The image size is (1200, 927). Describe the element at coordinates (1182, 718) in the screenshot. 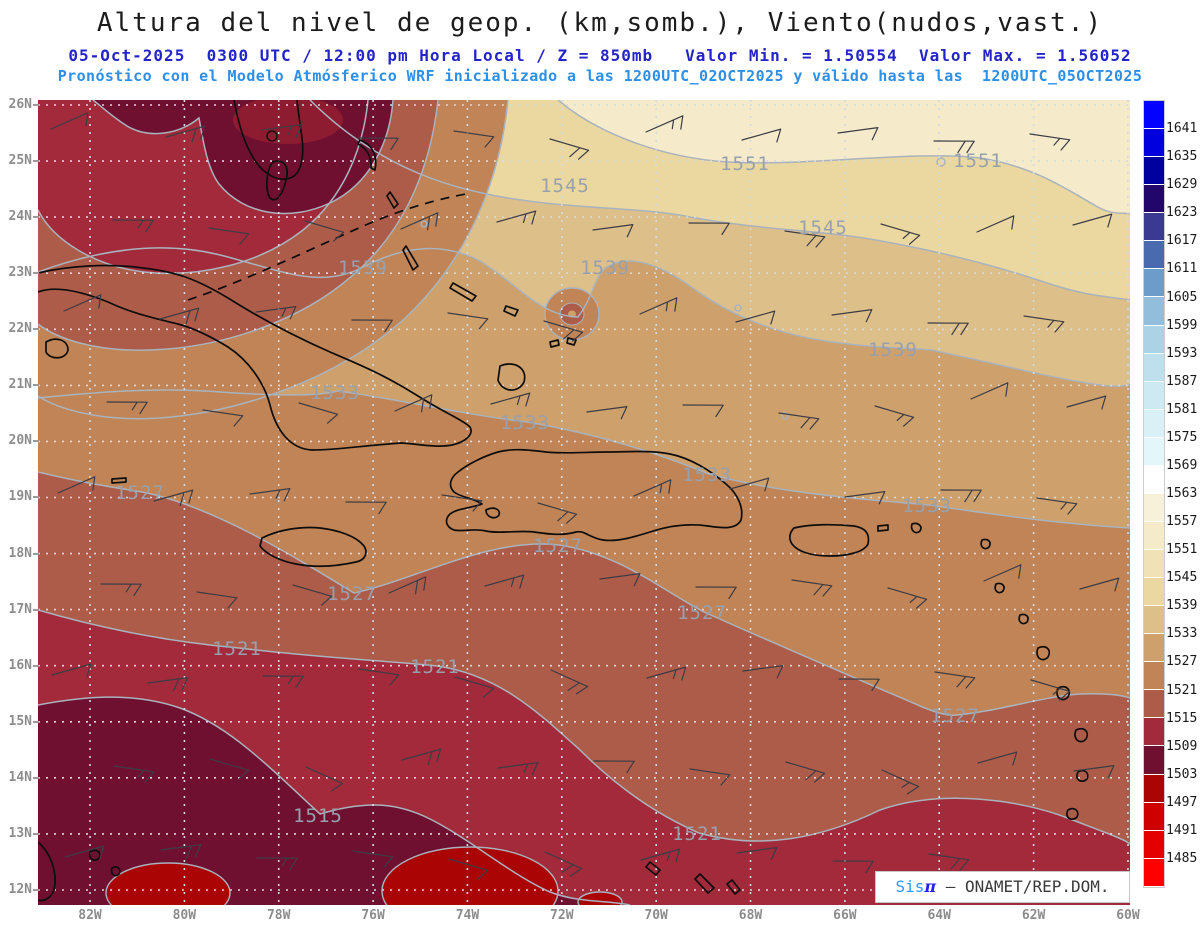

I see `colorbar-label: 1515` at that location.